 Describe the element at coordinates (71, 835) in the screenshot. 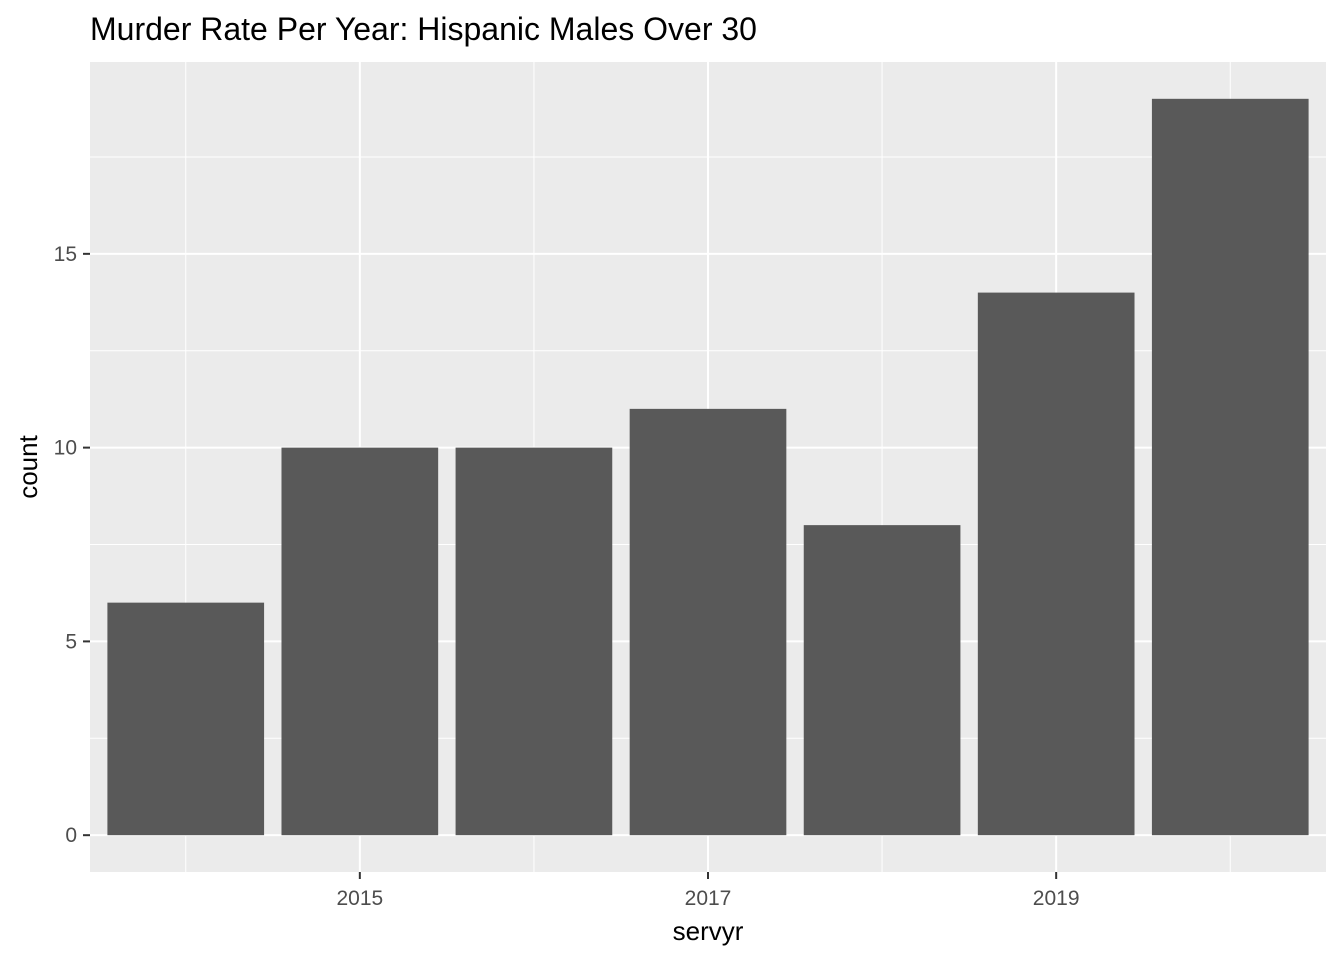

I see `y-tick-label: 0` at that location.